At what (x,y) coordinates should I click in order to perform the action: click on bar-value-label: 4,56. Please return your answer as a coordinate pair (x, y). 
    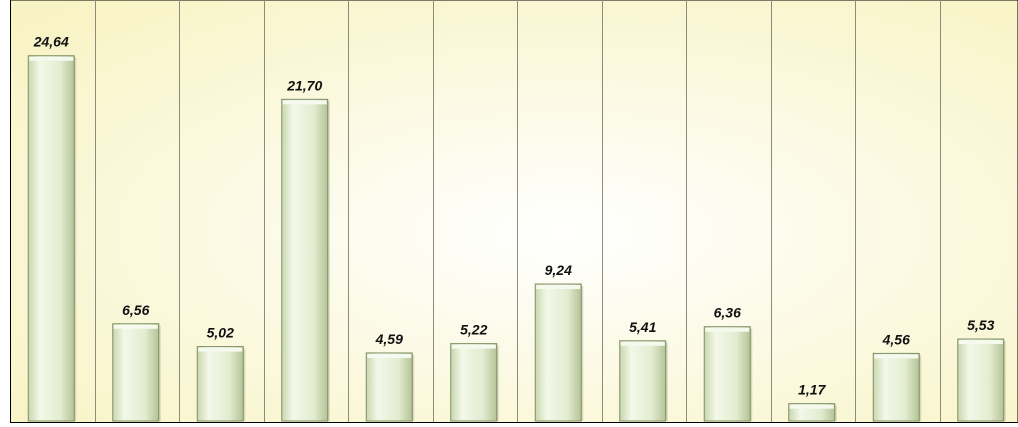
    Looking at the image, I should click on (896, 339).